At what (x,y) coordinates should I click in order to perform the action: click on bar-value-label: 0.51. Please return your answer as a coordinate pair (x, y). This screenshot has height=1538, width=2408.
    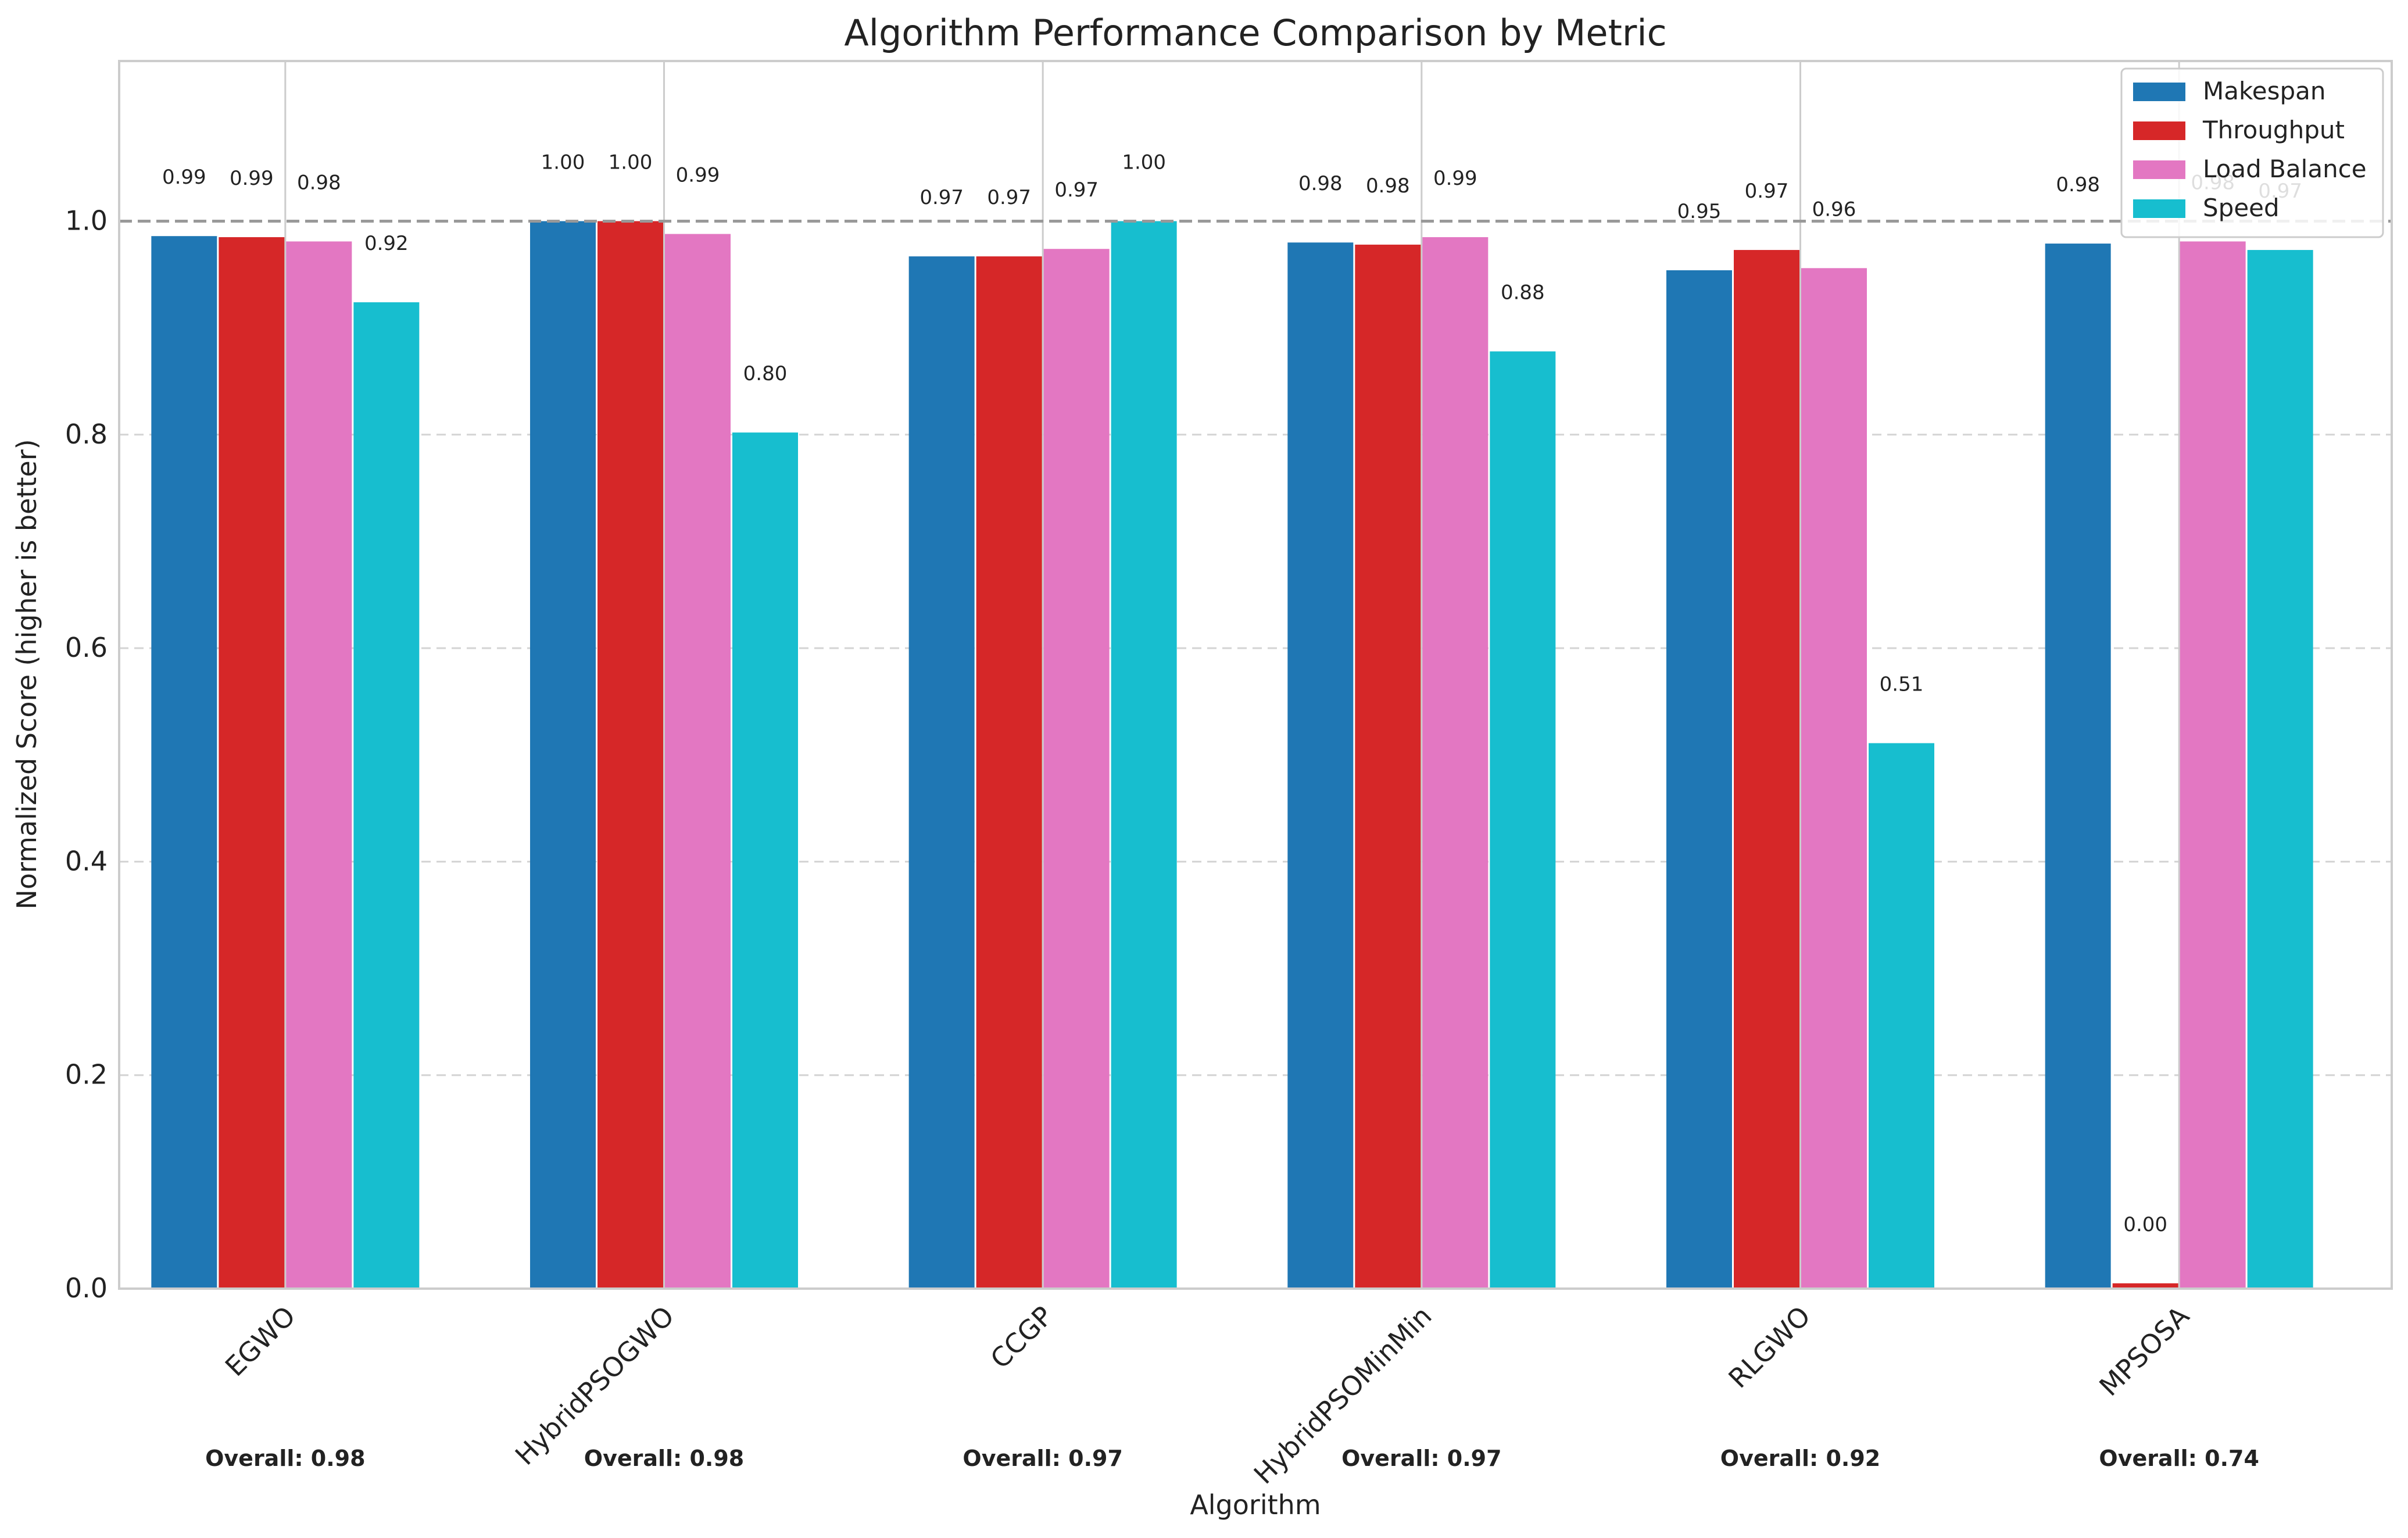
    Looking at the image, I should click on (1902, 684).